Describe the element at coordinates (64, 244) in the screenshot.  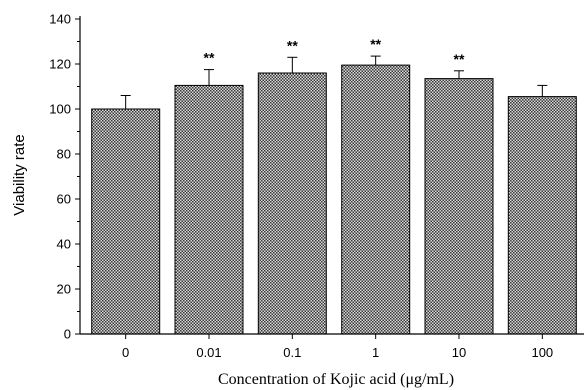
I see `y-tick-label-40: 40` at that location.